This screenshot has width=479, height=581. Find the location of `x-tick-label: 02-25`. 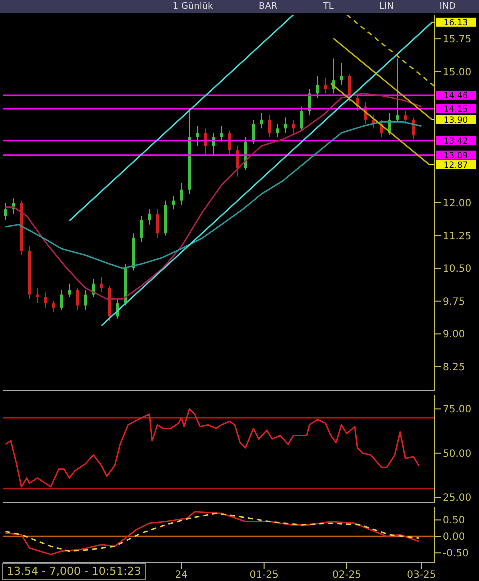

x-tick-label: 02-25 is located at coordinates (347, 575).